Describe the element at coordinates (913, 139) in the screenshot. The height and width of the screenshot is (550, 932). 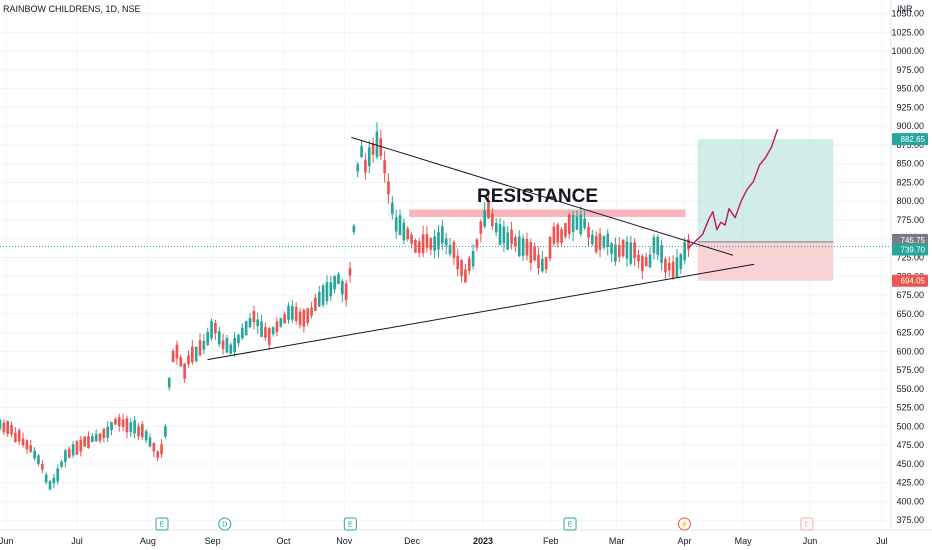
I see `price-tag-label: 882.65` at that location.